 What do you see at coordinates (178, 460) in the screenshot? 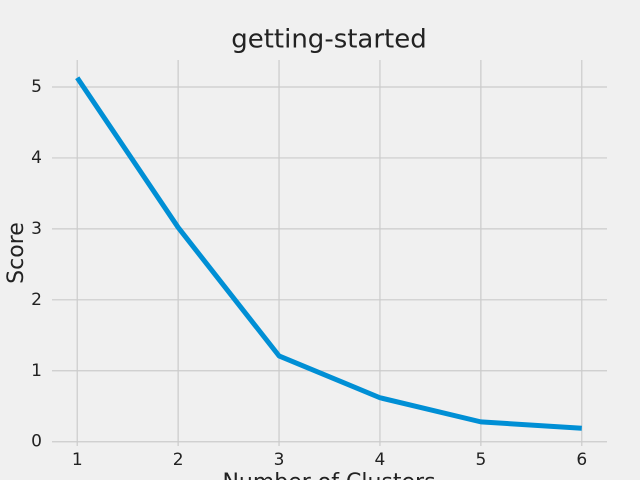
I see `x-tick-label: 2` at bounding box center [178, 460].